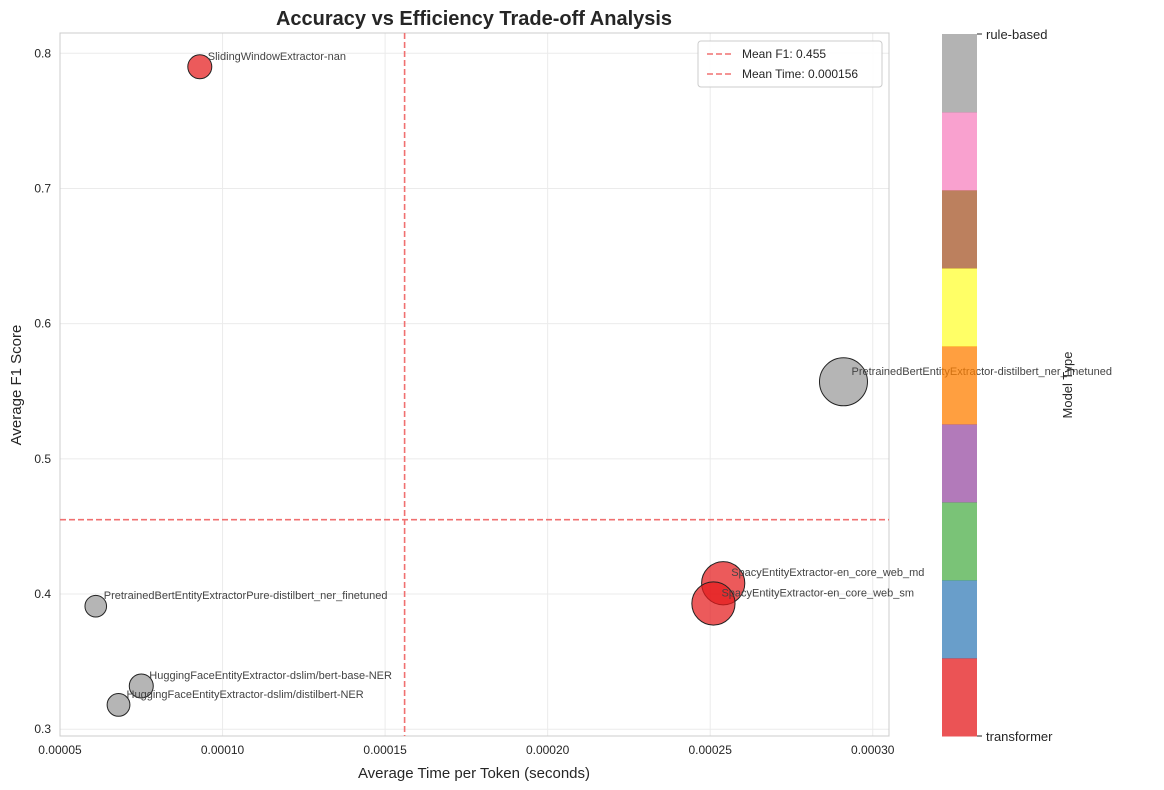 This screenshot has height=790, width=1164. What do you see at coordinates (42, 188) in the screenshot?
I see `y-tick-label: 0.7` at bounding box center [42, 188].